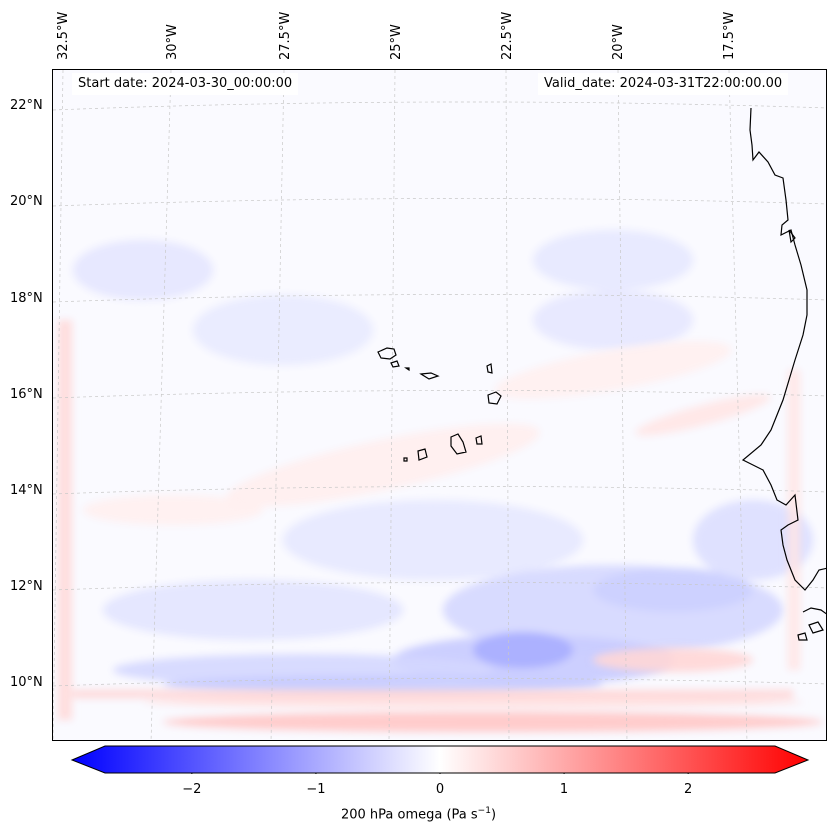 This screenshot has width=837, height=839. Describe the element at coordinates (479, 440) in the screenshot. I see `island-maio` at that location.